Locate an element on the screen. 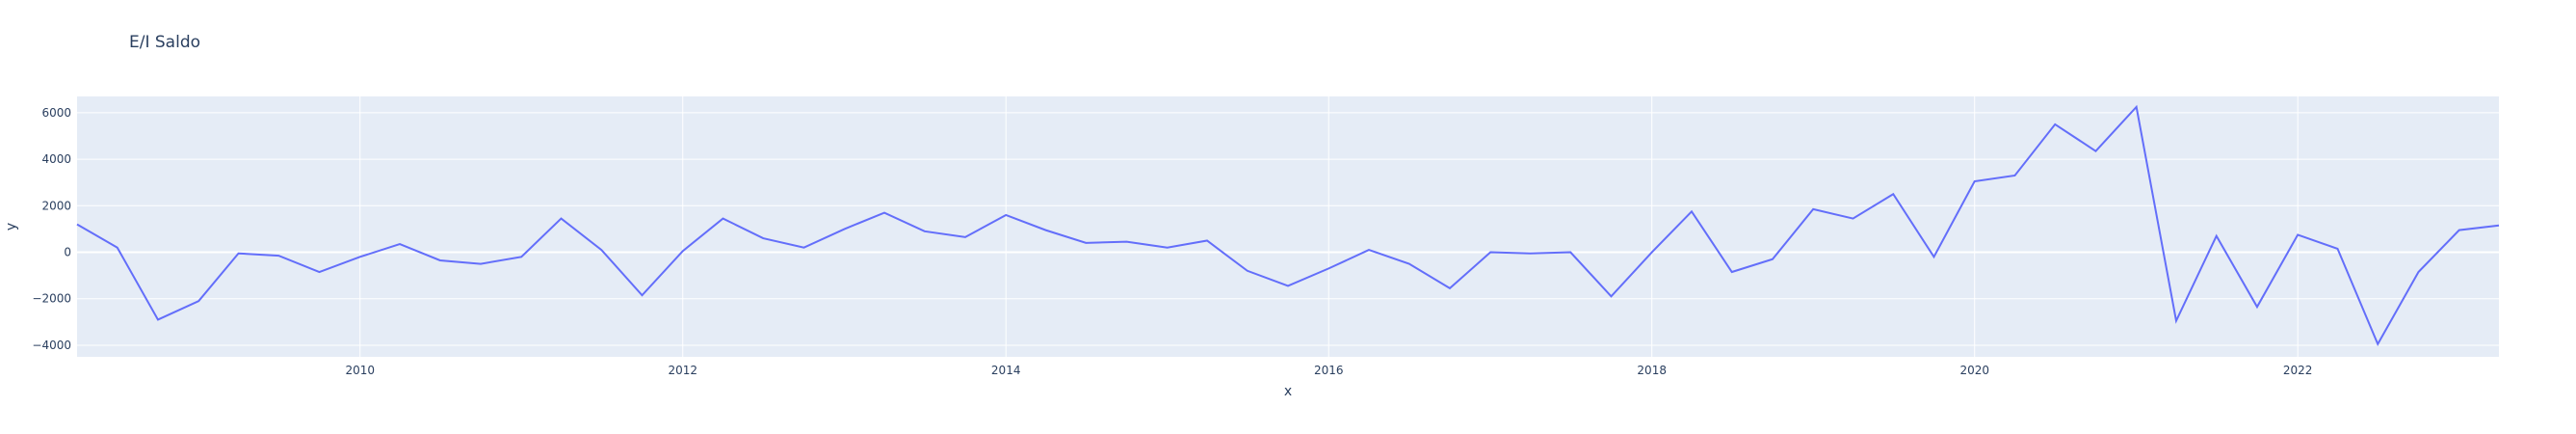 The width and height of the screenshot is (2576, 434). y-tick-label: 2000 is located at coordinates (56, 205).